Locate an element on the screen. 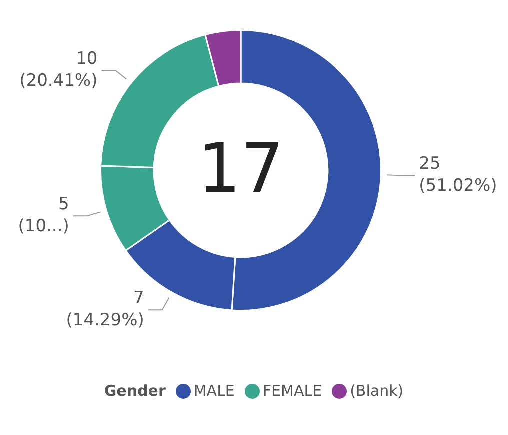  data-label: 10 (20.41%) is located at coordinates (59, 70).